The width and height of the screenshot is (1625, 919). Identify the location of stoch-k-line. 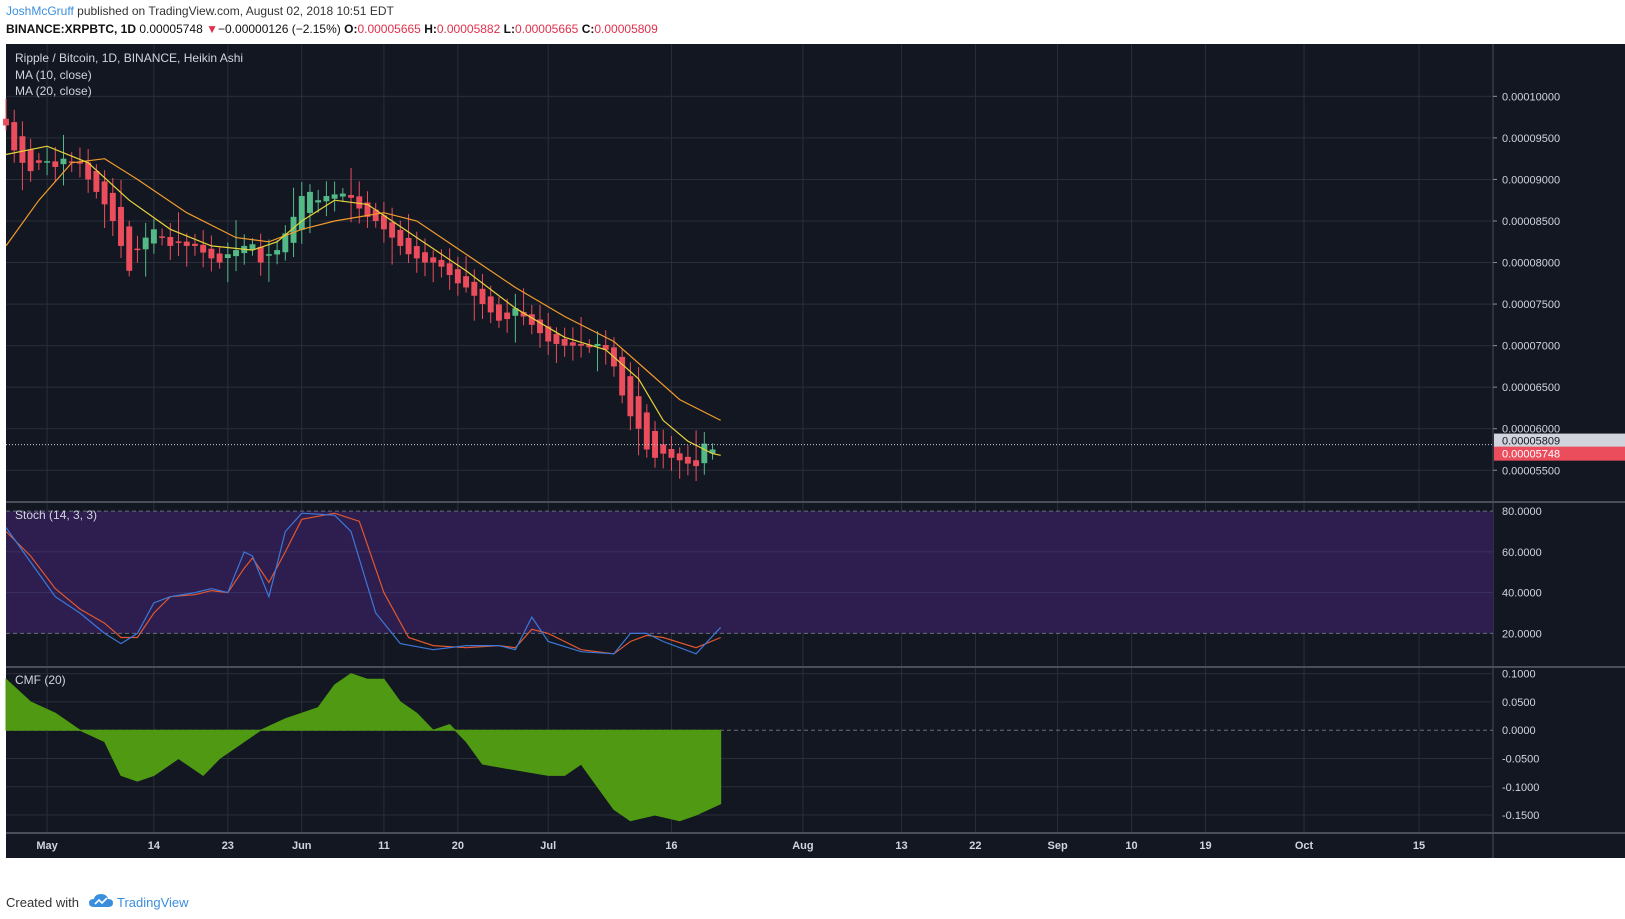
(363, 583).